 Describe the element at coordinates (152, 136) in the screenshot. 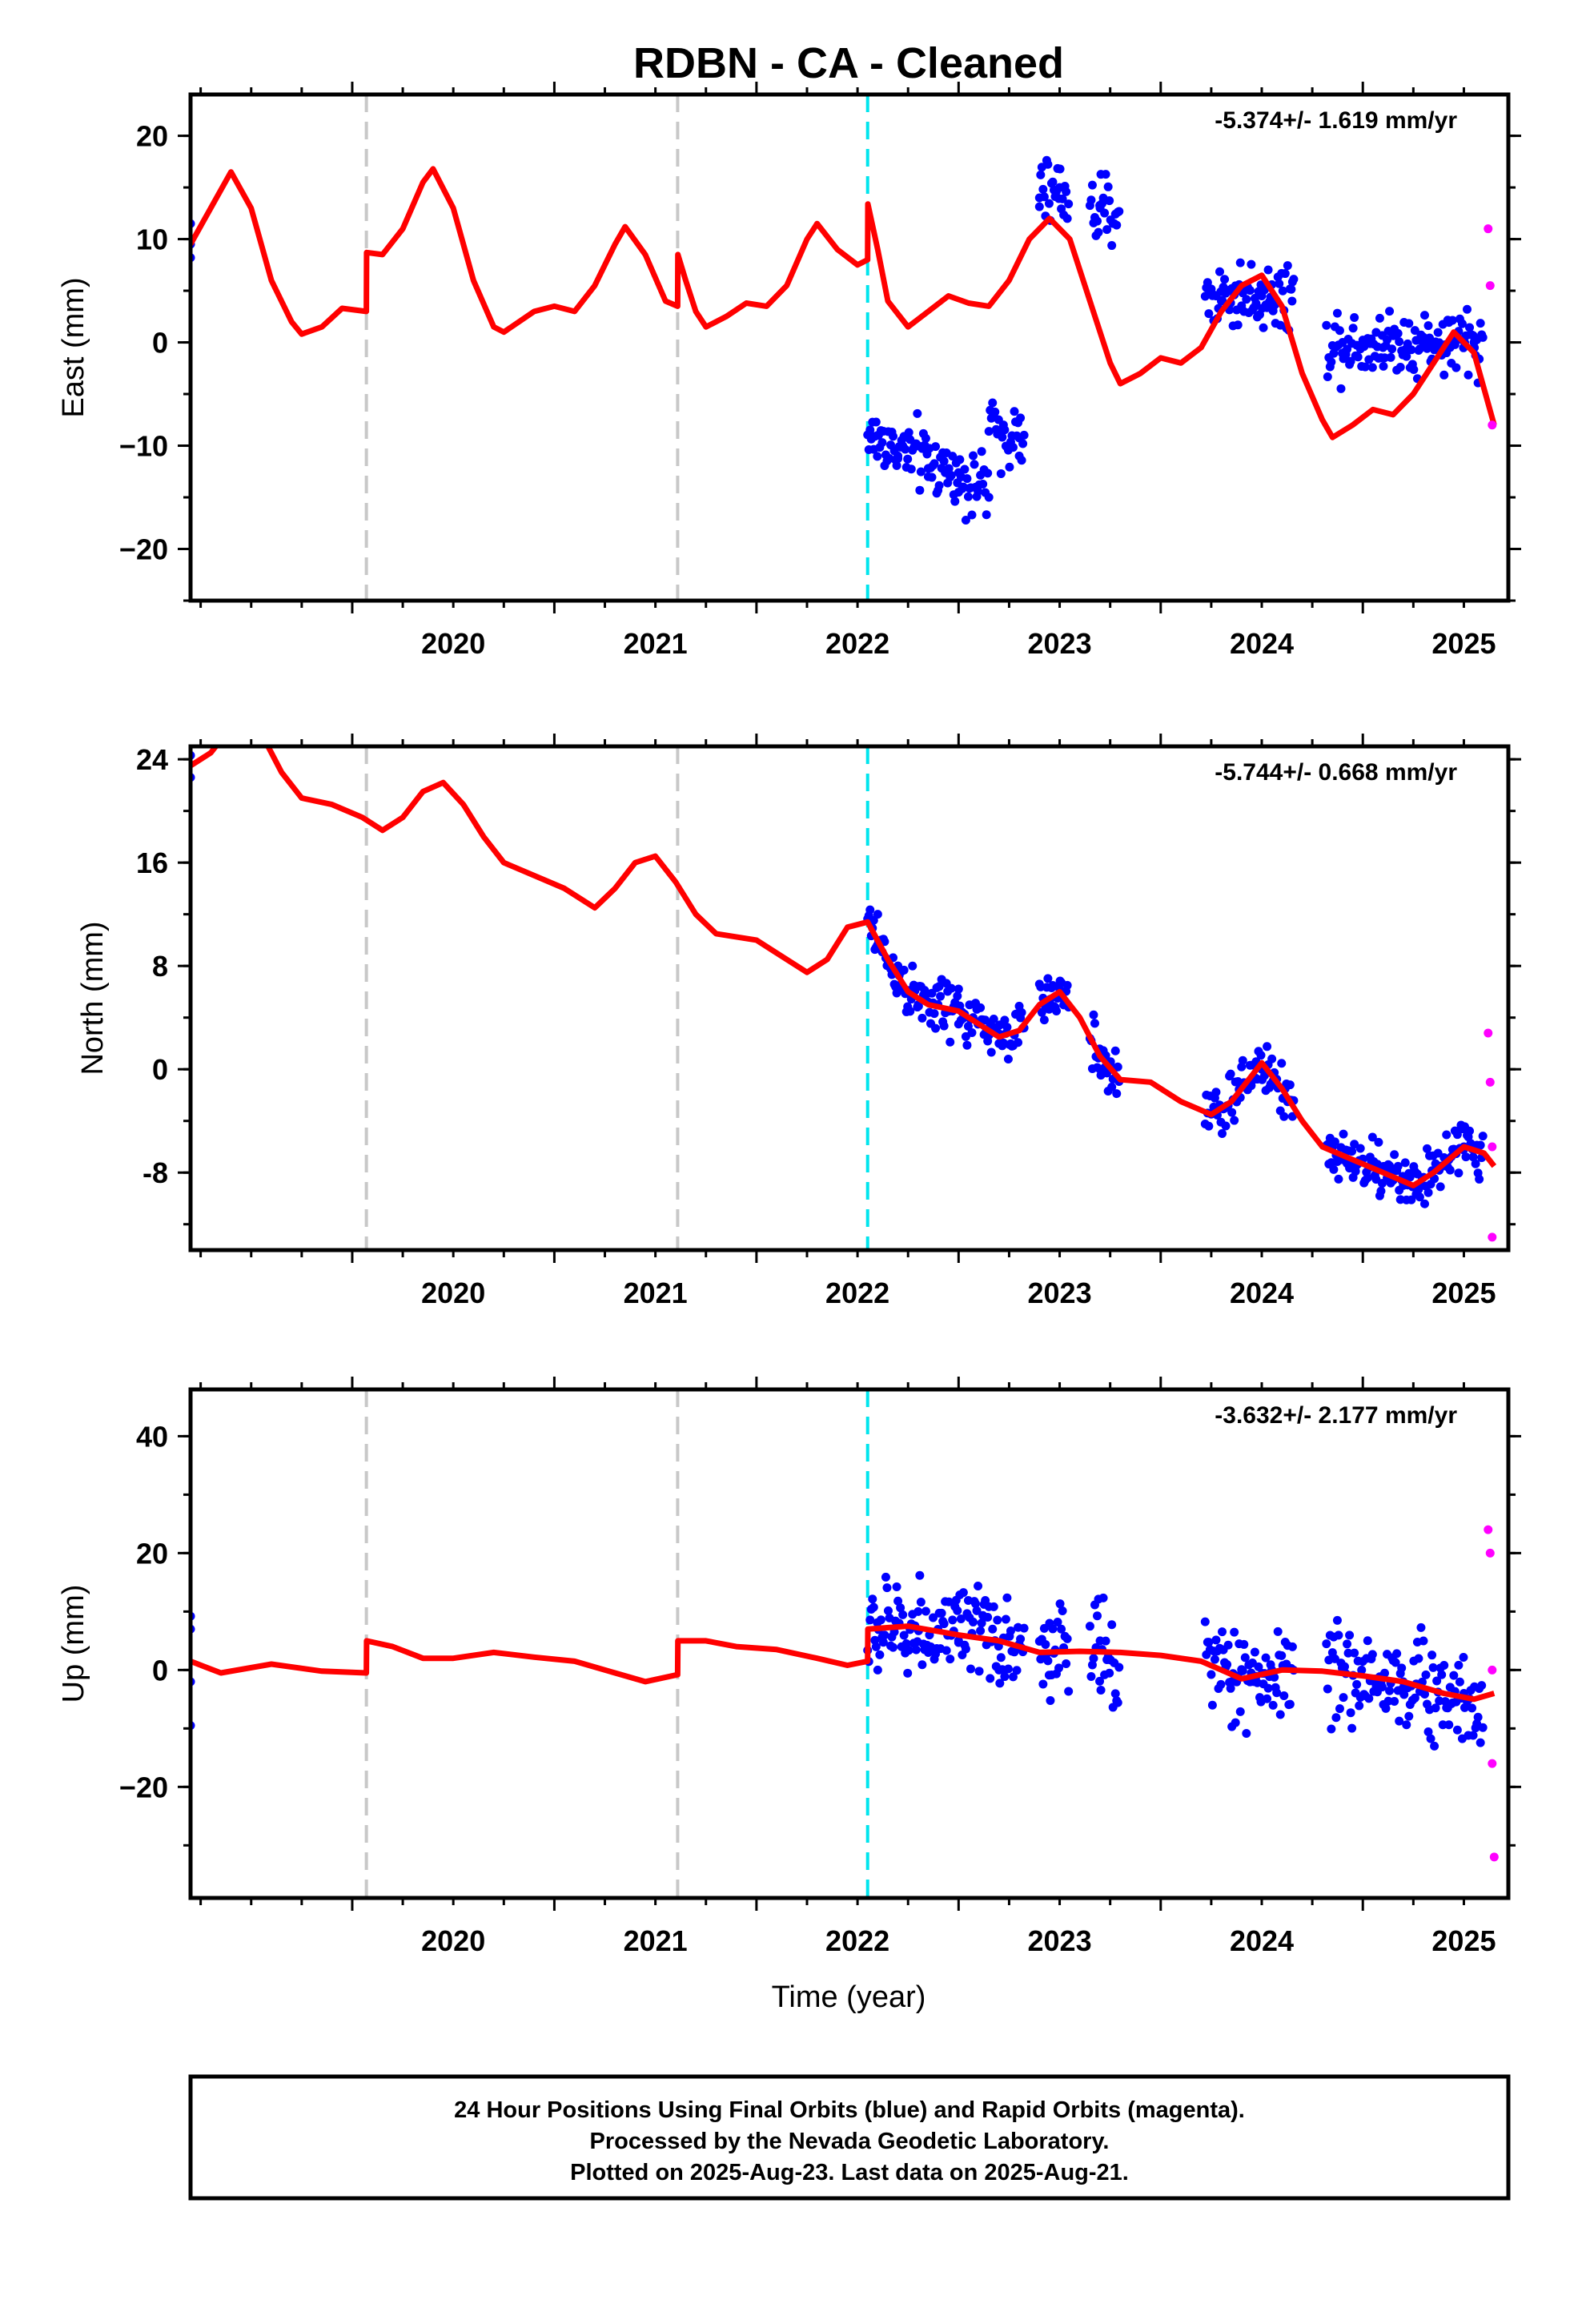

I see `y-tick-label: 20` at that location.